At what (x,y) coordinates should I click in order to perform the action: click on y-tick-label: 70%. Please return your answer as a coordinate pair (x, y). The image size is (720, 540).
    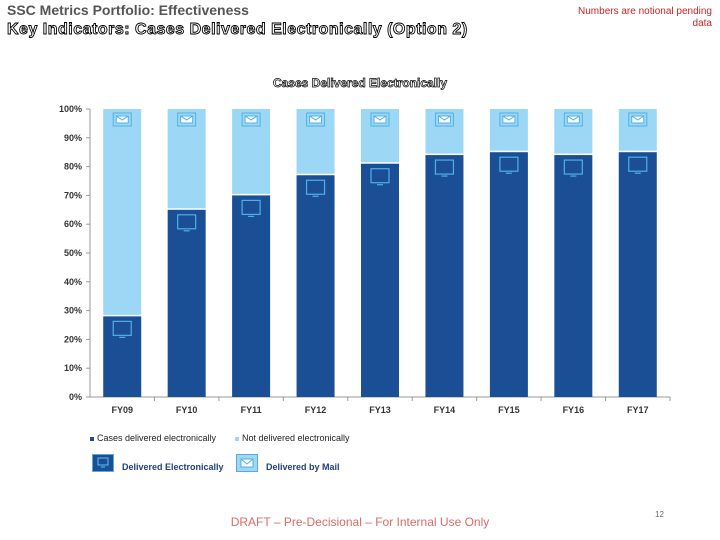
    Looking at the image, I should click on (73, 195).